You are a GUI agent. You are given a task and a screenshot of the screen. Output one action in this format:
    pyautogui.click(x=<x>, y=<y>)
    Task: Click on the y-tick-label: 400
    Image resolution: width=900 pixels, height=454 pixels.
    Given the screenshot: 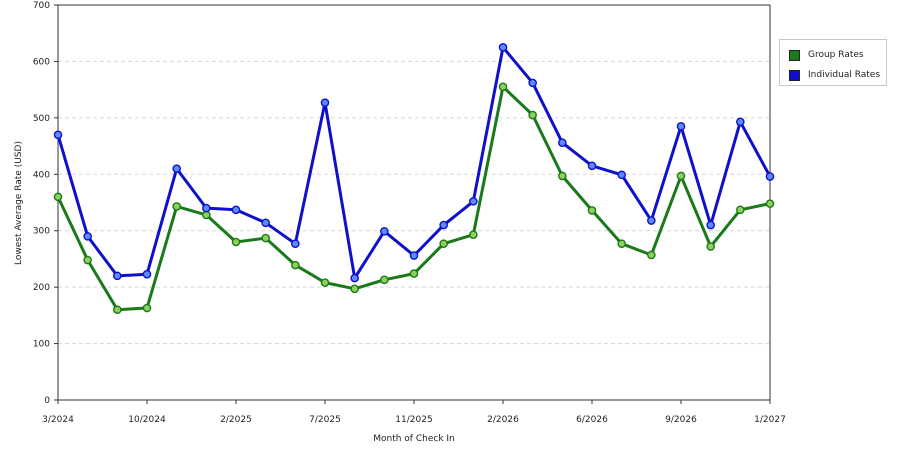 What is the action you would take?
    pyautogui.click(x=41, y=175)
    